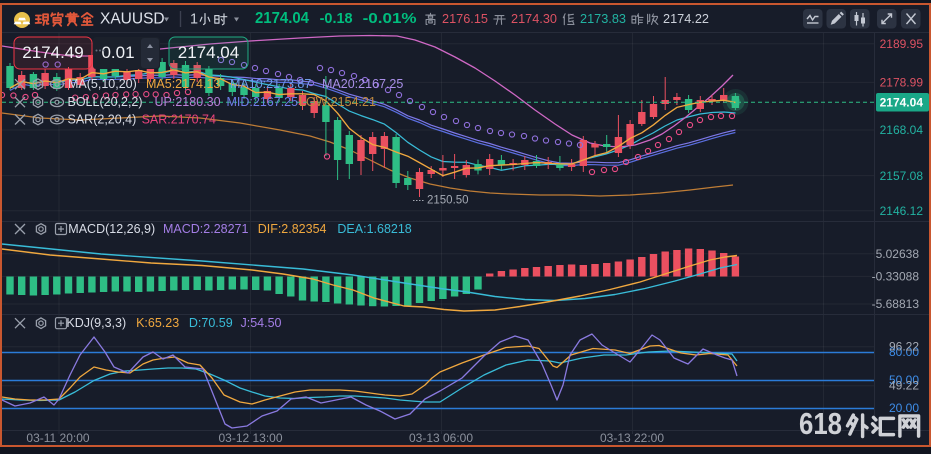 The width and height of the screenshot is (931, 454). I want to click on svg-text: 2150.50, so click(448, 201).